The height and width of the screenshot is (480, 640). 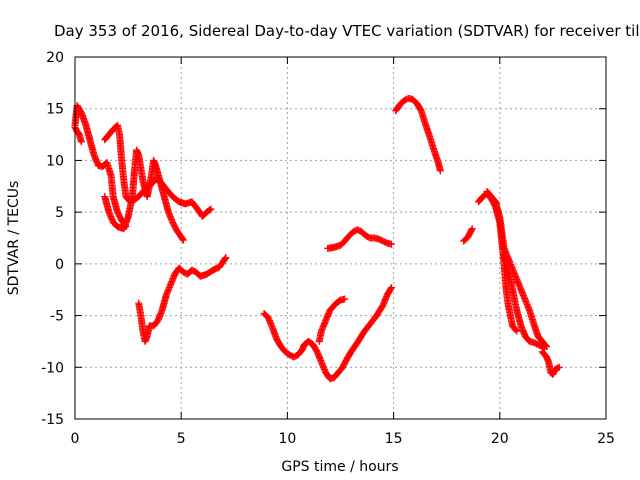 I want to click on series-s2, so click(x=78, y=134).